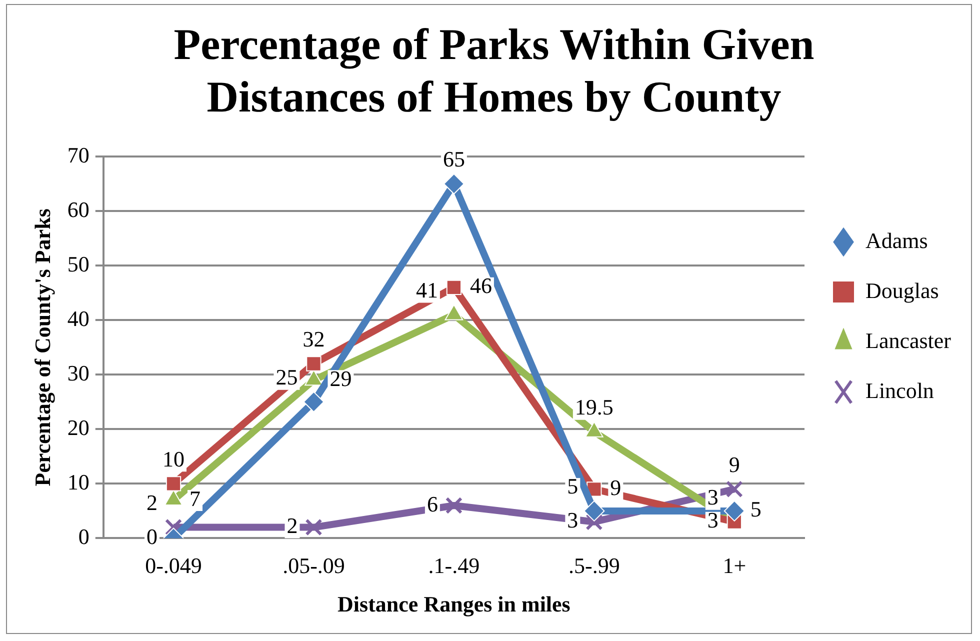 The width and height of the screenshot is (980, 641). I want to click on x-tick-label: 1+, so click(734, 565).